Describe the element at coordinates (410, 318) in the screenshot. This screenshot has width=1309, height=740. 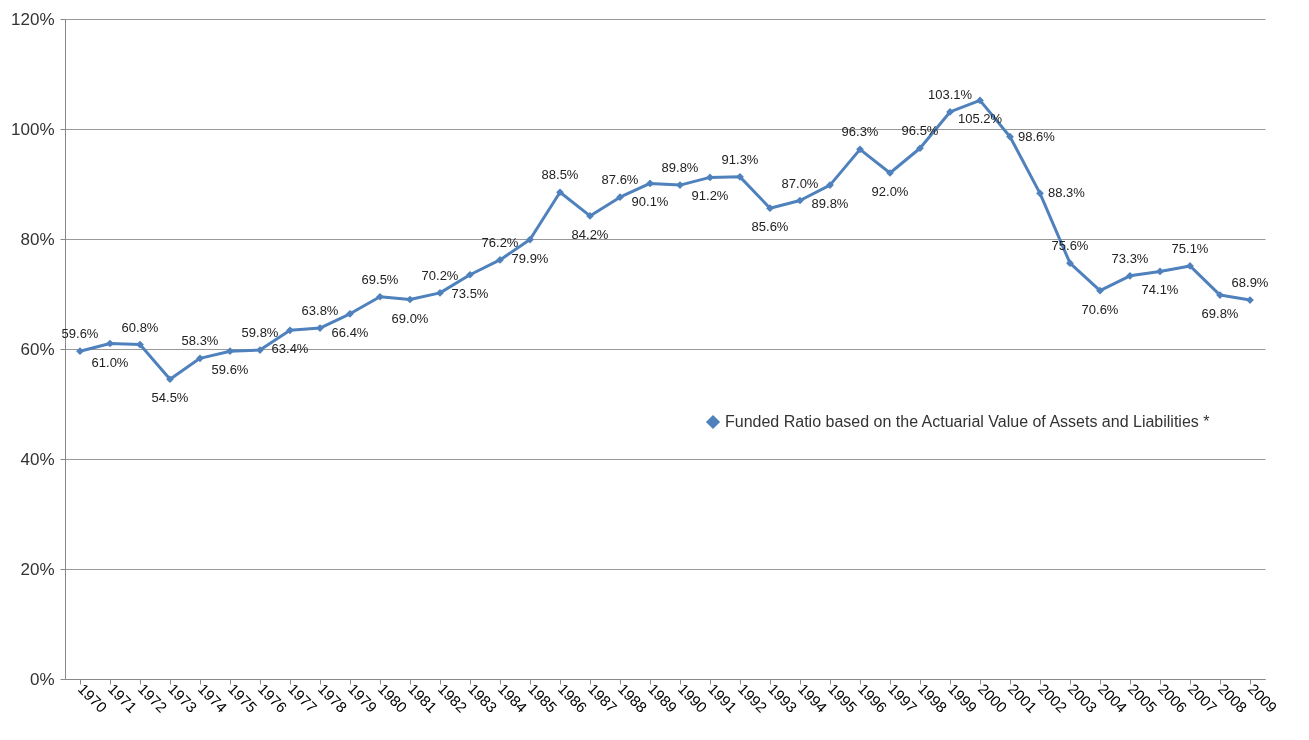
I see `data-label: 69.0%` at that location.